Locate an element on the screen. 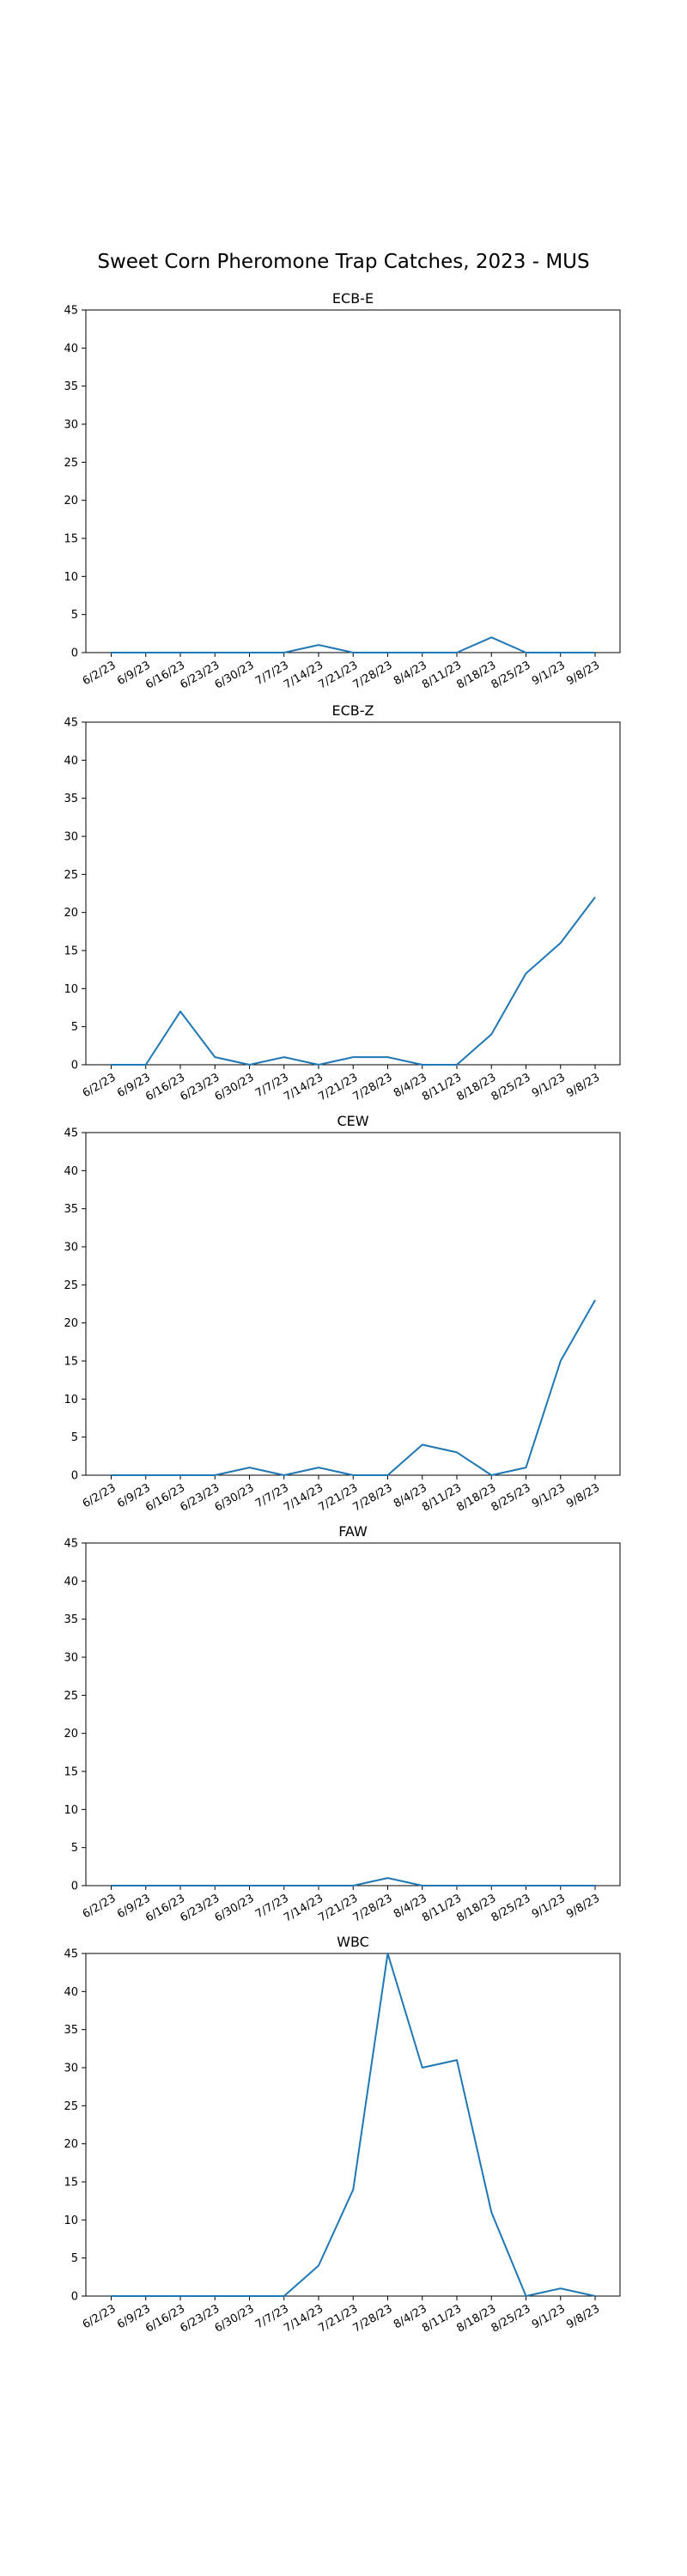  chart-title: WBC is located at coordinates (353, 1942).